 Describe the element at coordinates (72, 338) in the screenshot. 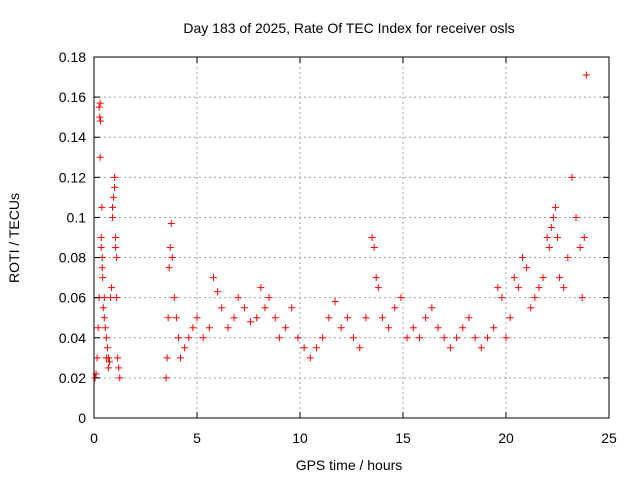

I see `y-tick-label: 0.04` at that location.